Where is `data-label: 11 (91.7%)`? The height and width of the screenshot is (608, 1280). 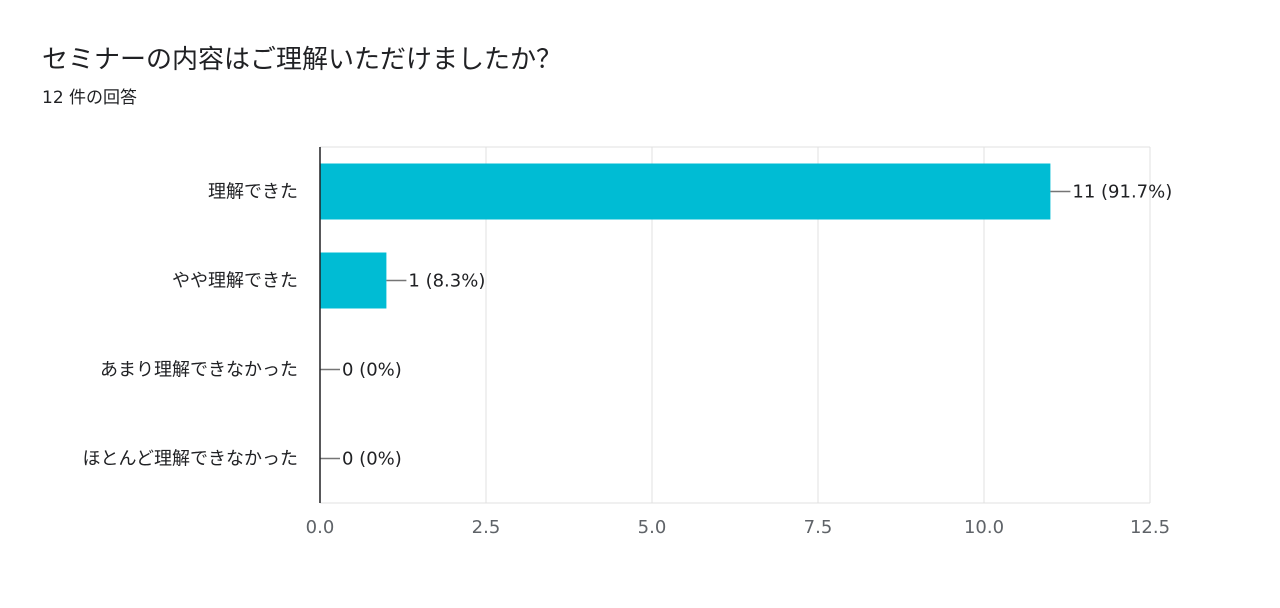 data-label: 11 (91.7%) is located at coordinates (1122, 192).